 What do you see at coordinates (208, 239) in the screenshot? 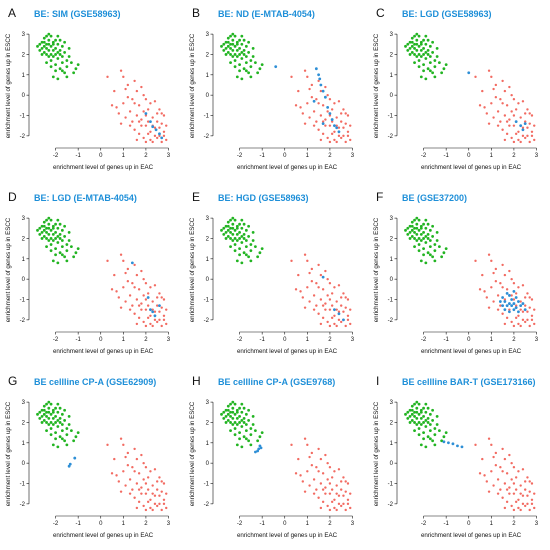
I see `y-tick-label: 2` at bounding box center [208, 239].